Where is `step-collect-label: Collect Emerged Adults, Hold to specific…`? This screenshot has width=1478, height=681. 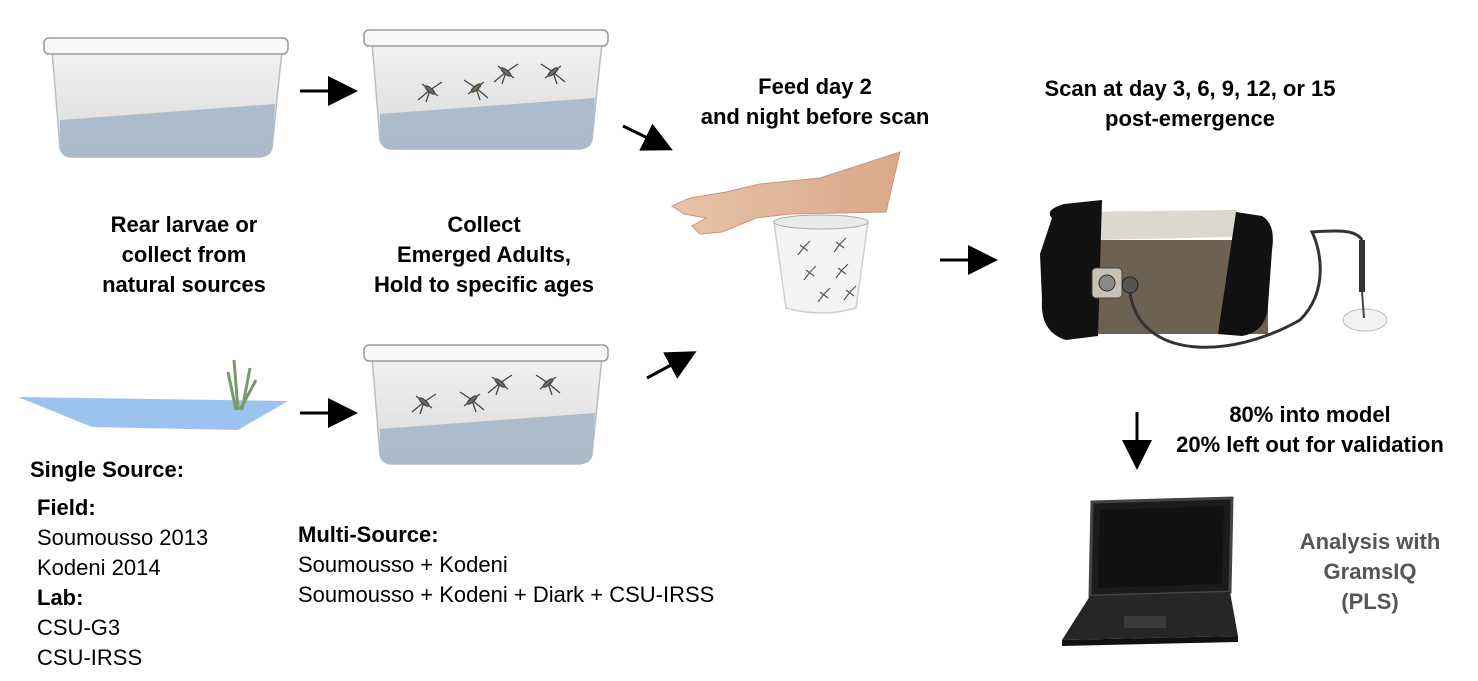 step-collect-label: Collect Emerged Adults, Hold to specific… is located at coordinates (484, 255).